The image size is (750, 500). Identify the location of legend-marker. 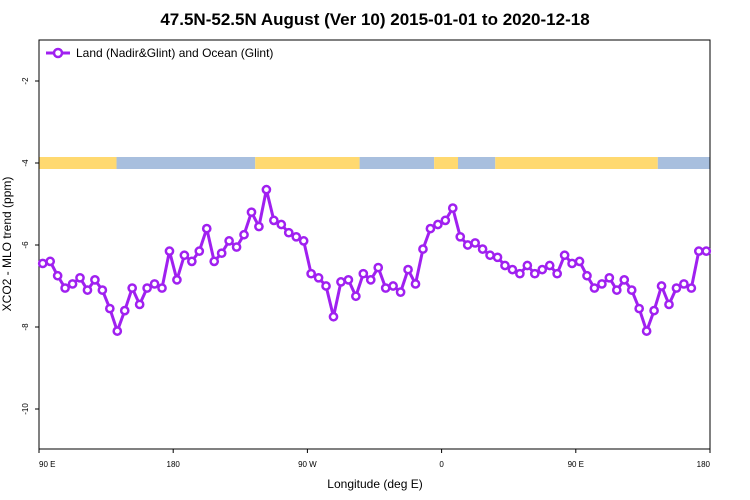
(58, 53).